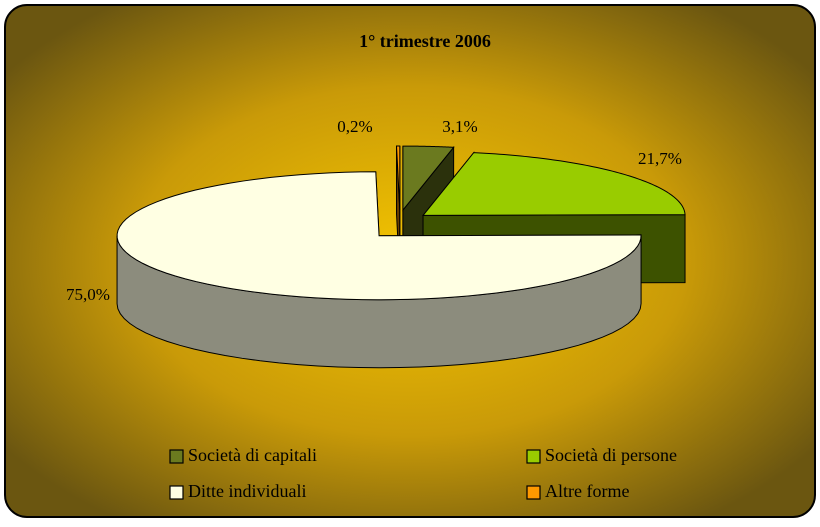 The image size is (820, 527). Describe the element at coordinates (354, 126) in the screenshot. I see `data-label: 0,2%` at that location.